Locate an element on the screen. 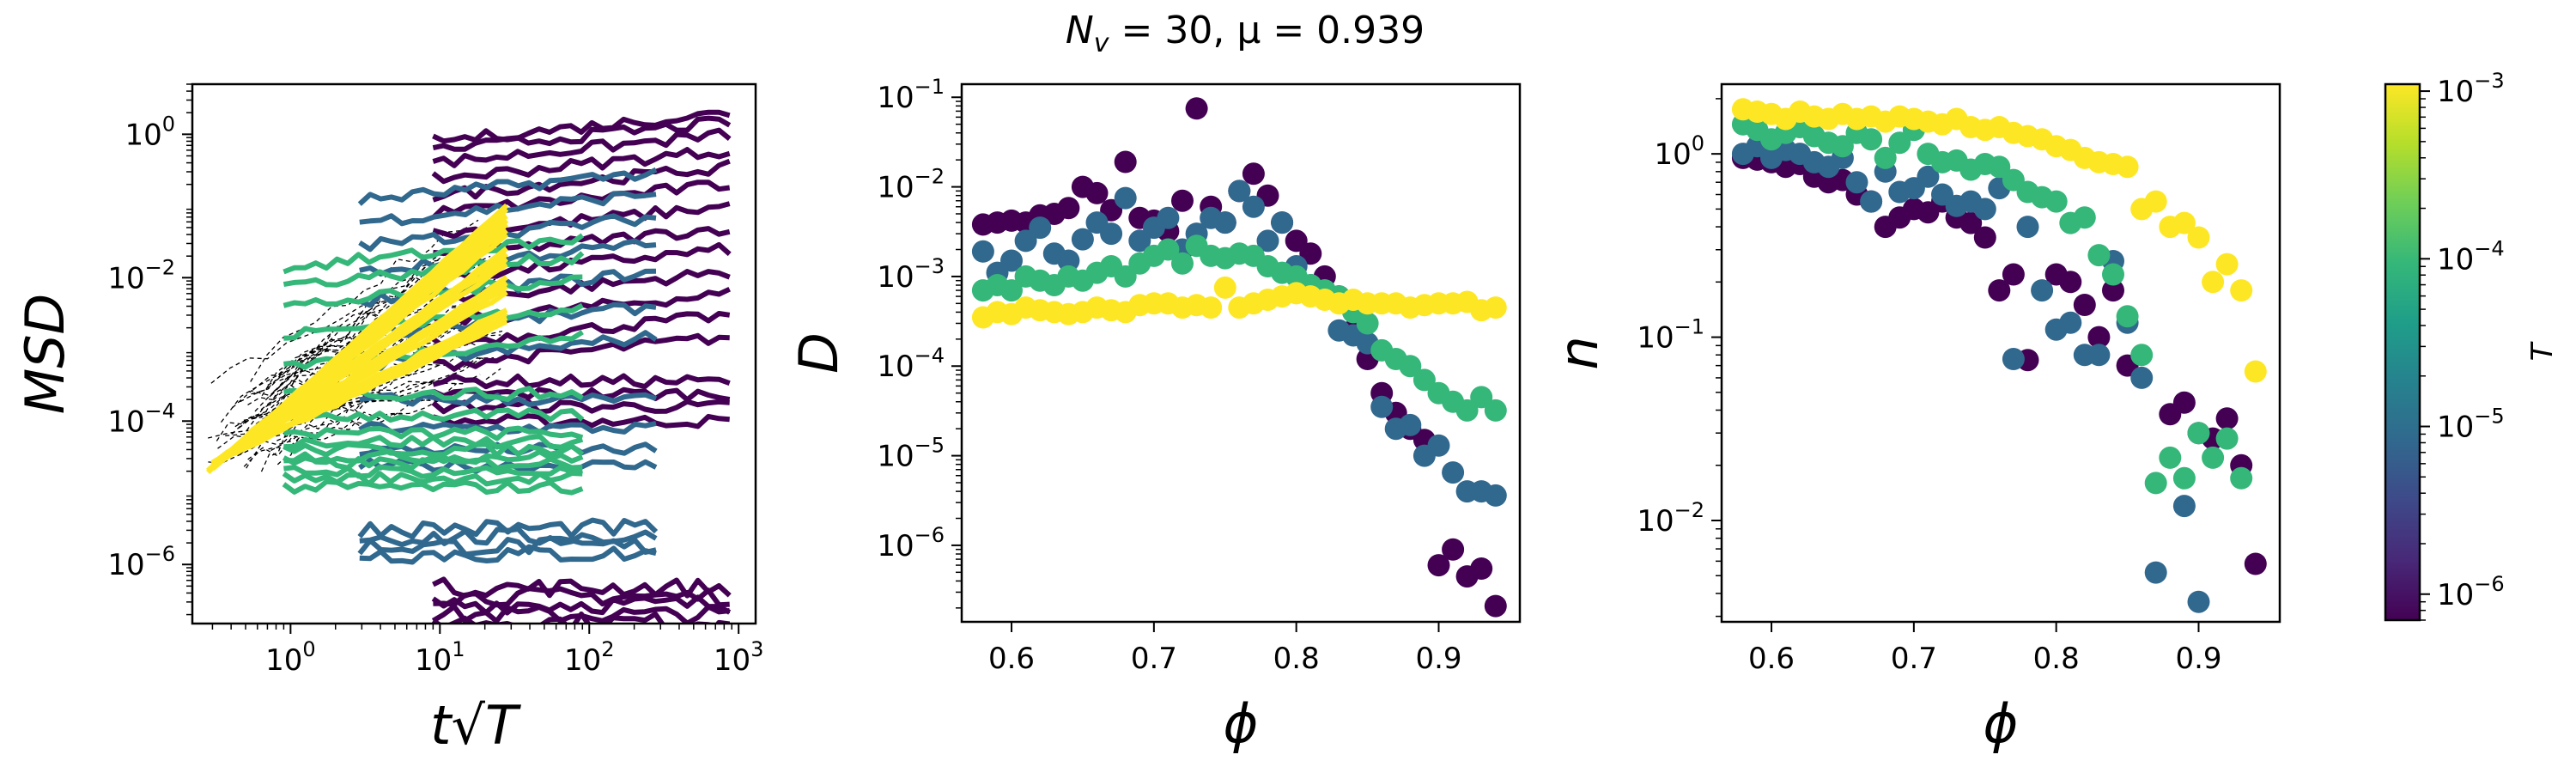 Image resolution: width=2576 pixels, height=773 pixels. y-tick-label: 10⁻⁵ is located at coordinates (911, 454).